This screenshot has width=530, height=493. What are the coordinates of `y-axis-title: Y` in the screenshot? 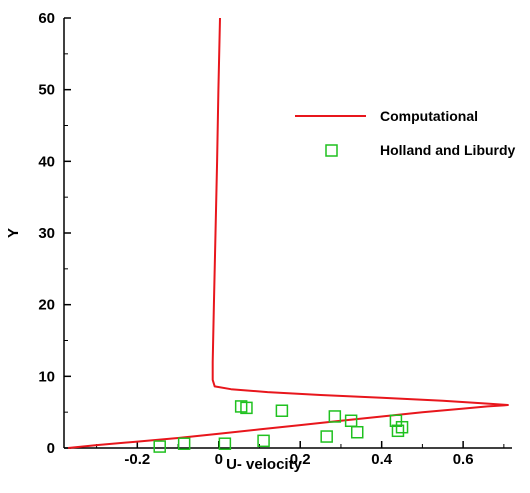 It's located at (13, 233).